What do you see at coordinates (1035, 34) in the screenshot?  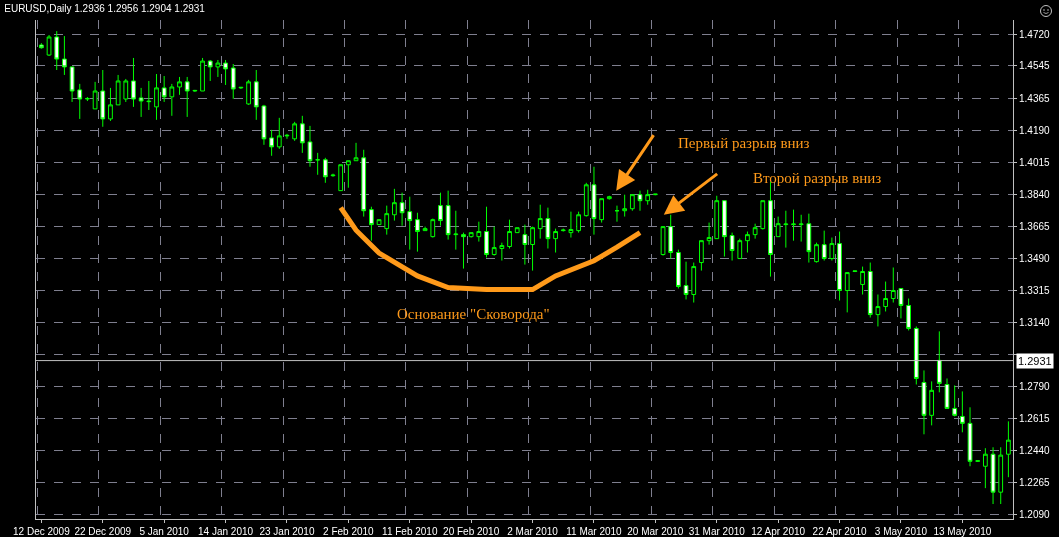 I see `y-tick-label: 1.4720` at bounding box center [1035, 34].